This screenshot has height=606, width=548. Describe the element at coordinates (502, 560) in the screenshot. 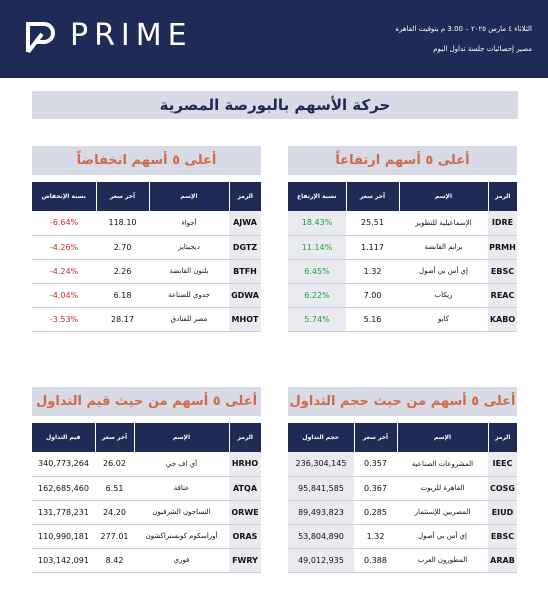

I see `stock-code: ARAB` at that location.